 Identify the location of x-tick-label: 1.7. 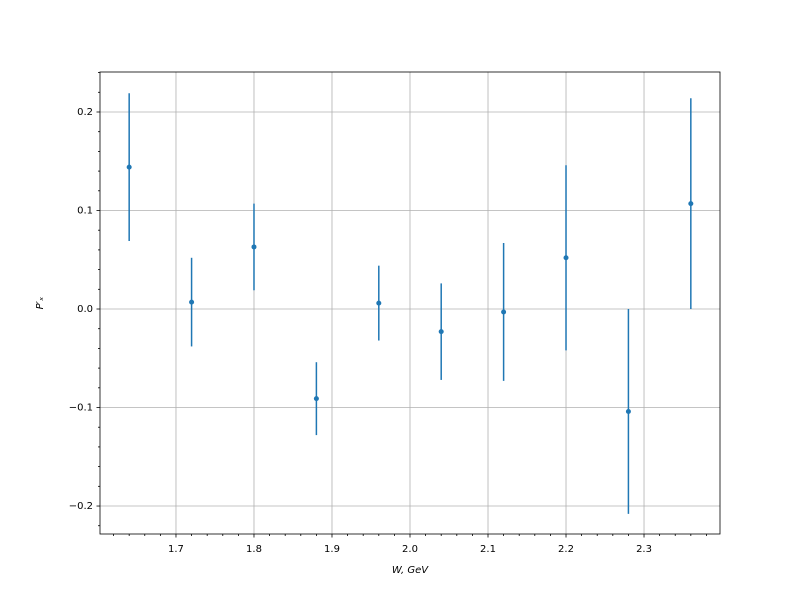
(176, 549).